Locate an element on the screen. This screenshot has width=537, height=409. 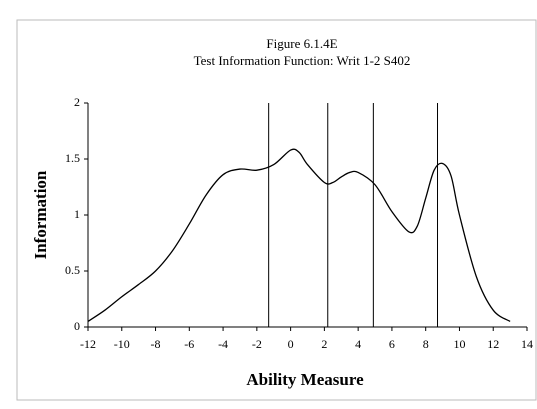
x-tick-label: 6 is located at coordinates (392, 344).